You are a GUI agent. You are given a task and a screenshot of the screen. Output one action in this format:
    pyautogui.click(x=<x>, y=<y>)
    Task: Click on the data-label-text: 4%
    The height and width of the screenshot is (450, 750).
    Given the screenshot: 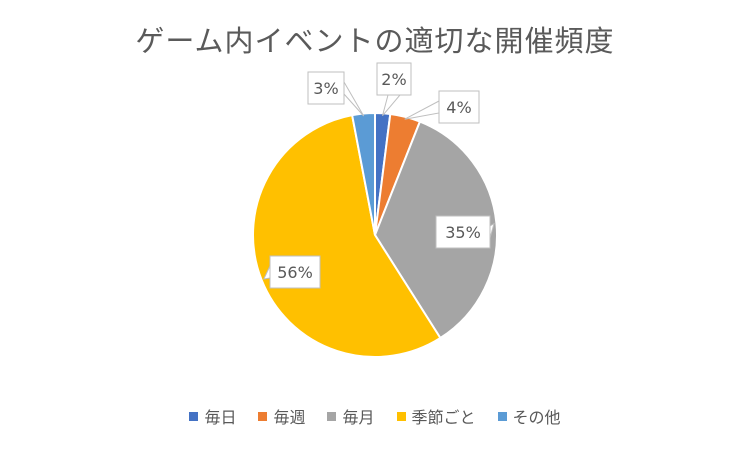 What is the action you would take?
    pyautogui.click(x=458, y=107)
    